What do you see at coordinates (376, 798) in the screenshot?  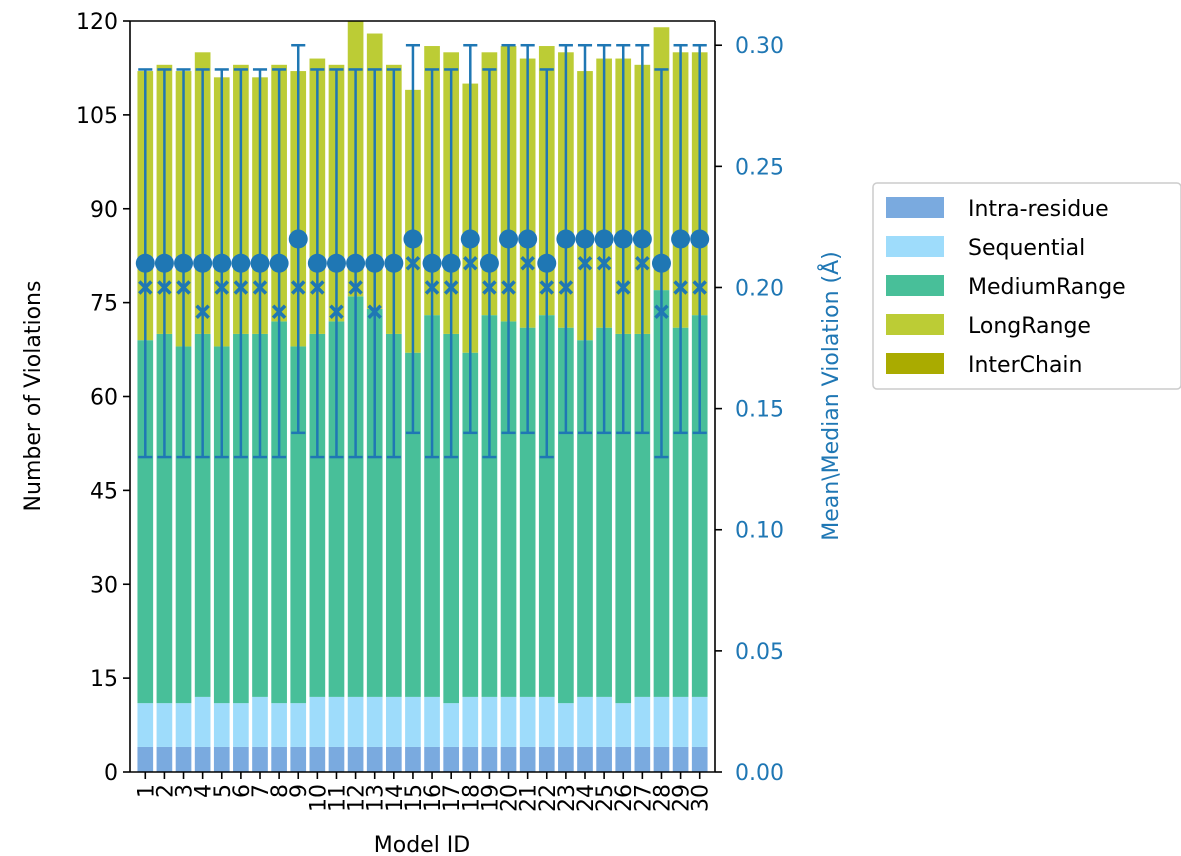 I see `x-tick-label: 13` at bounding box center [376, 798].